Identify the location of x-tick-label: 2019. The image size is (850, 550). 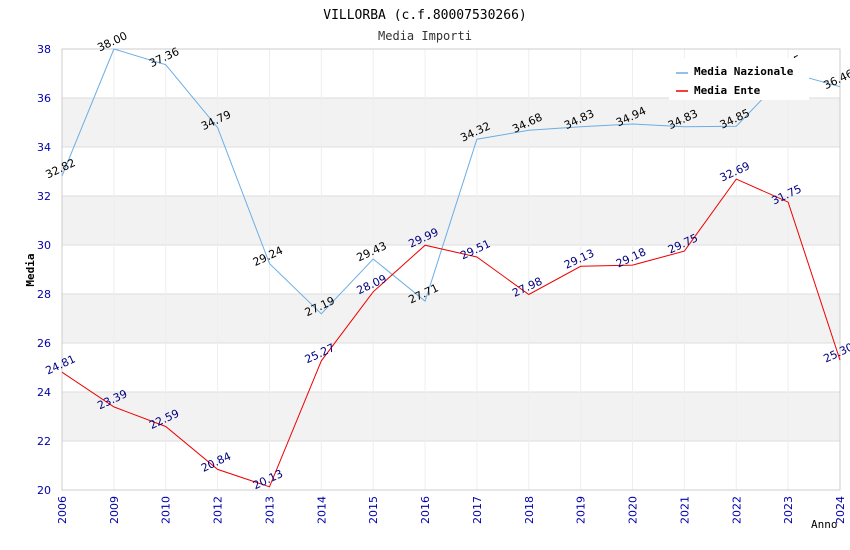
(581, 510).